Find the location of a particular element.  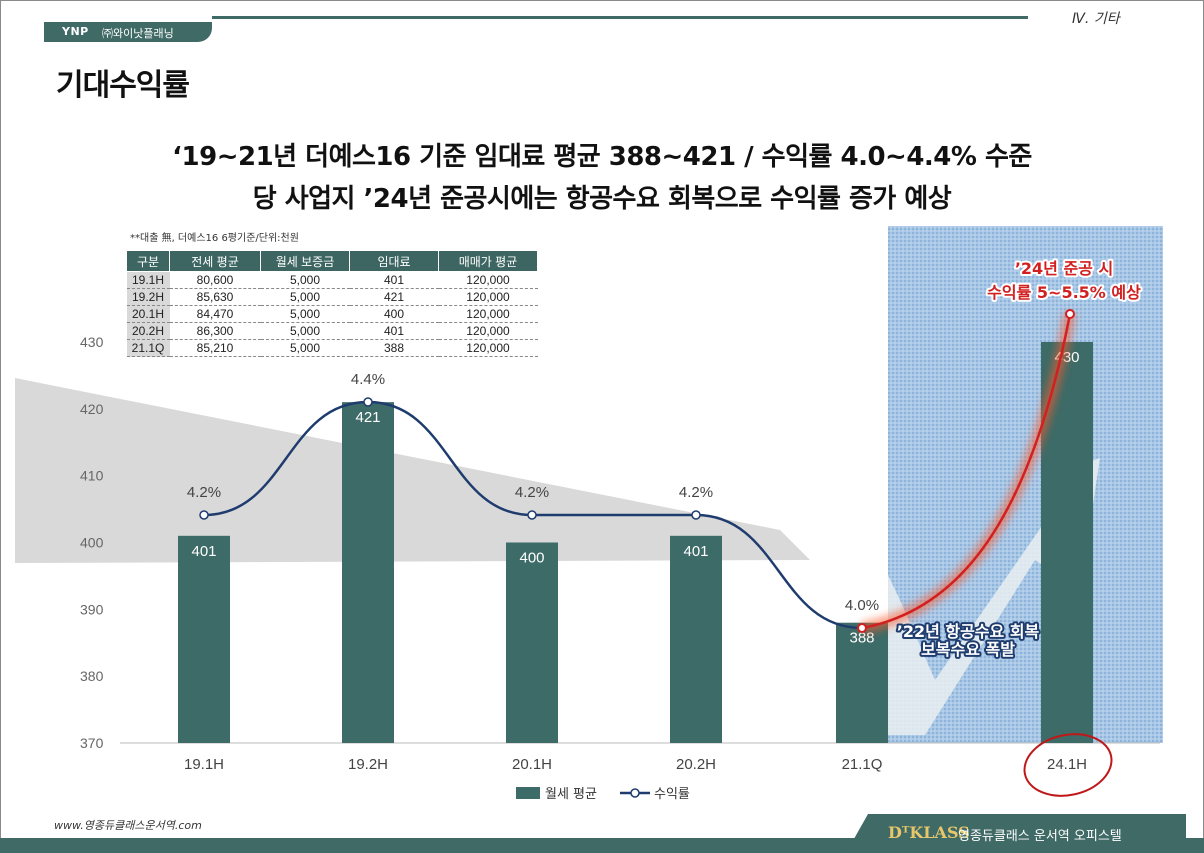

footer-brand: DᵁKLASS 영종듀클래스 운서역 오피스텔 is located at coordinates (1016, 833).